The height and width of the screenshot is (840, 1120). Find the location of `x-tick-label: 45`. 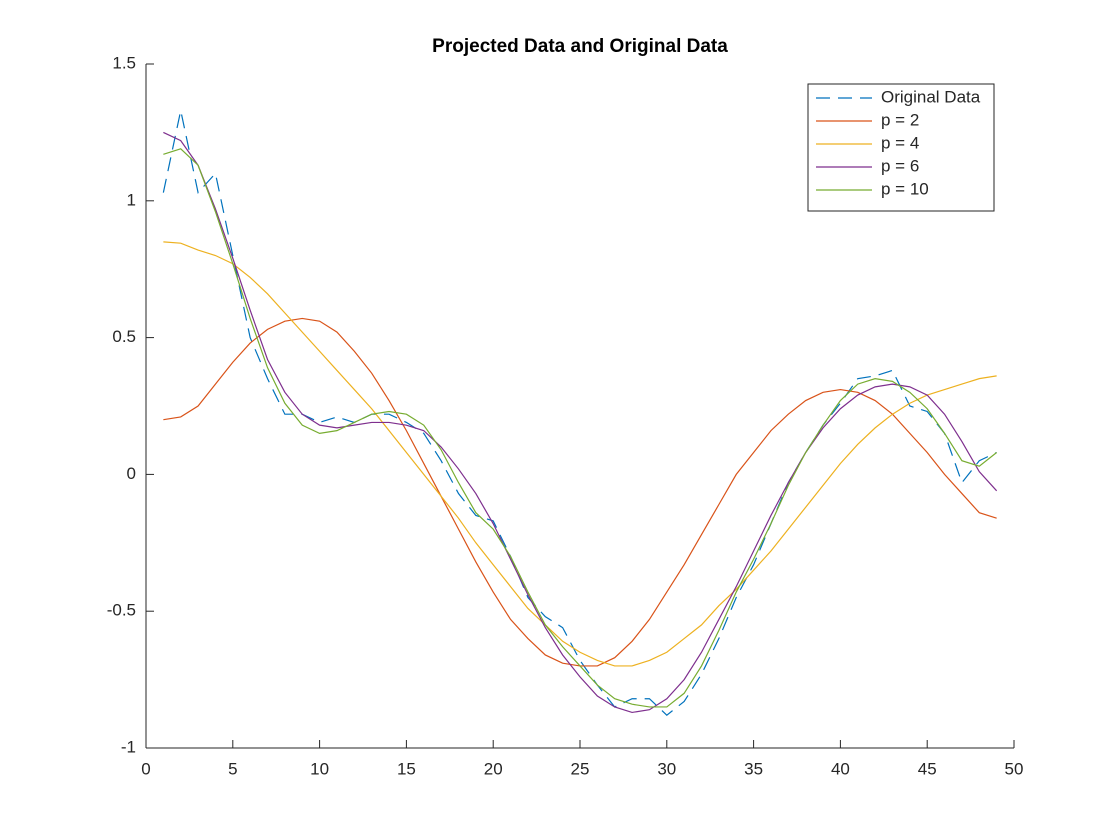

x-tick-label: 45 is located at coordinates (927, 768).